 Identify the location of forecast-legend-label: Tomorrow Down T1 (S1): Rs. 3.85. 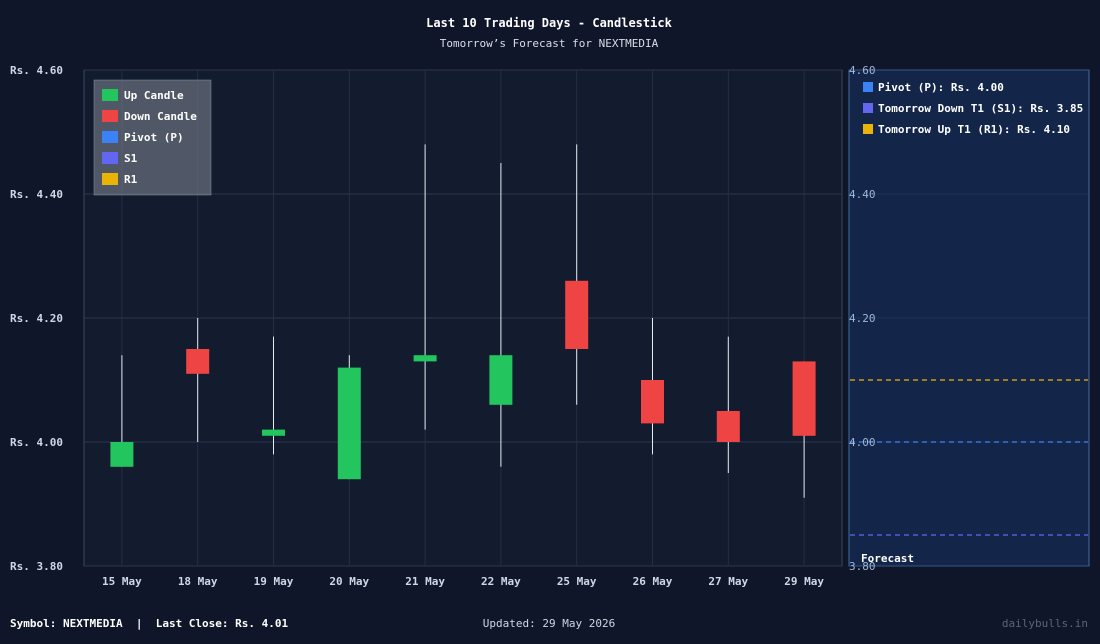
(980, 108).